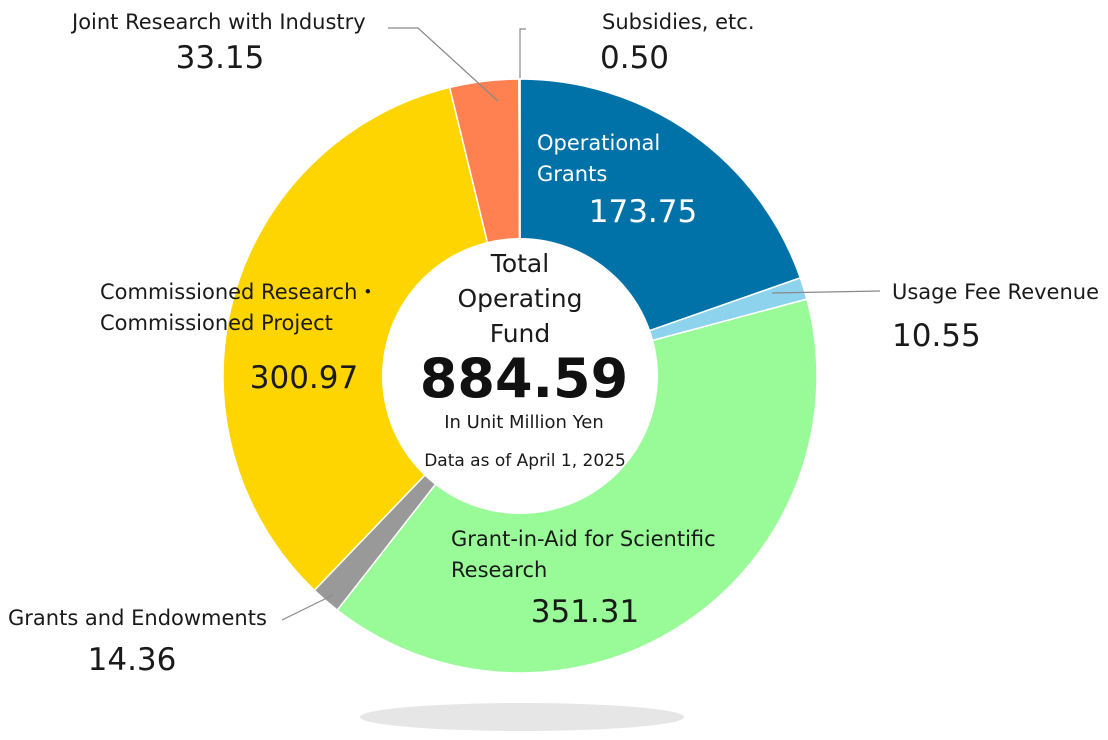  I want to click on leader-line-subsidies, so click(522, 53).